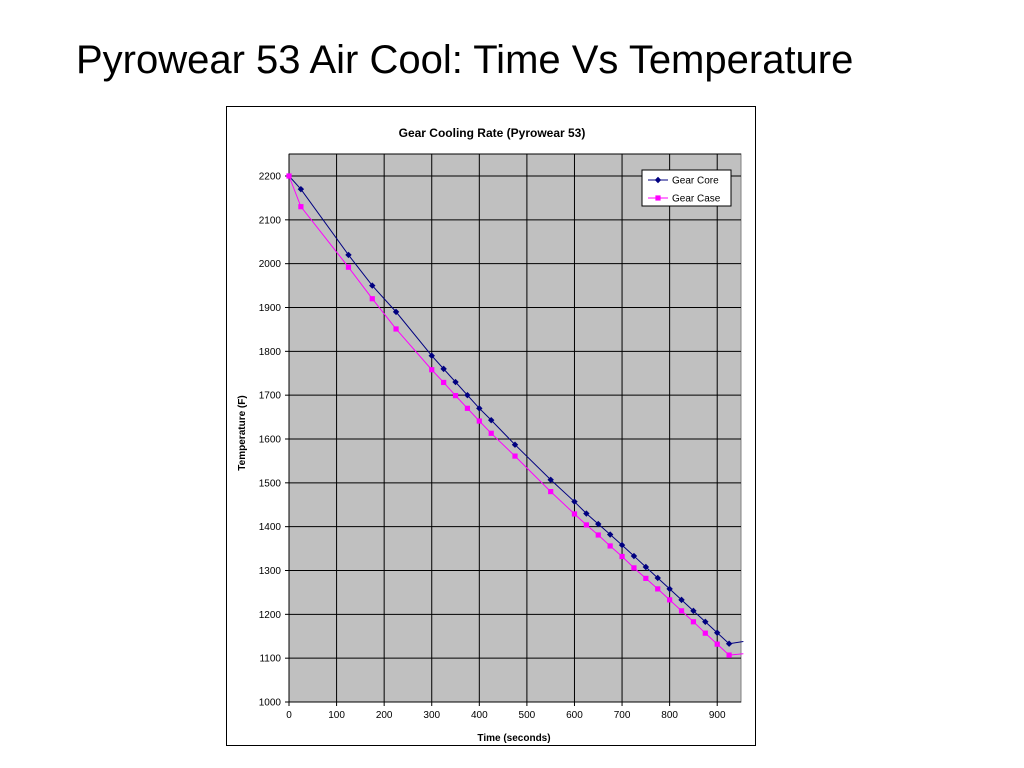 This screenshot has height=768, width=1024. Describe the element at coordinates (270, 703) in the screenshot. I see `y-tick-label: 1000` at that location.